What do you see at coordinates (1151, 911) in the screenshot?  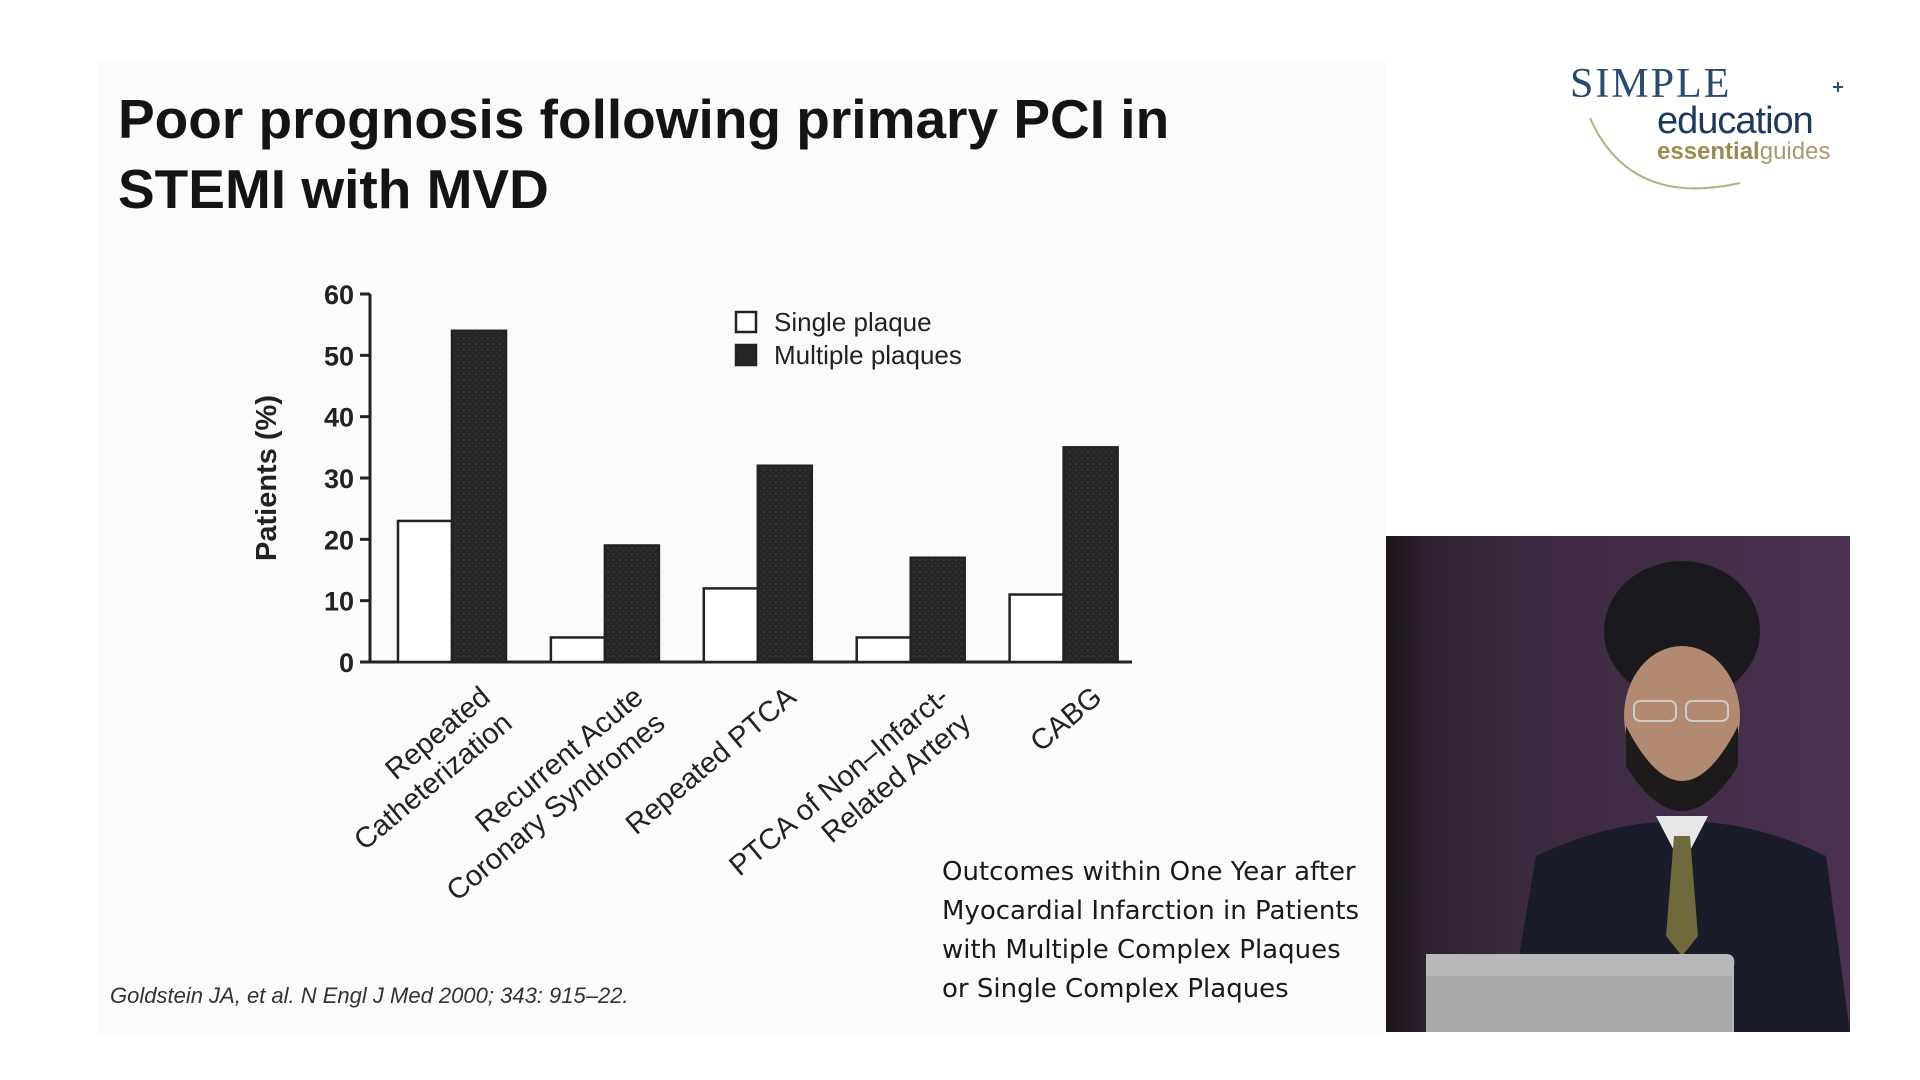 I see `caption-line-2: Myocardial Infarction in Patients` at bounding box center [1151, 911].